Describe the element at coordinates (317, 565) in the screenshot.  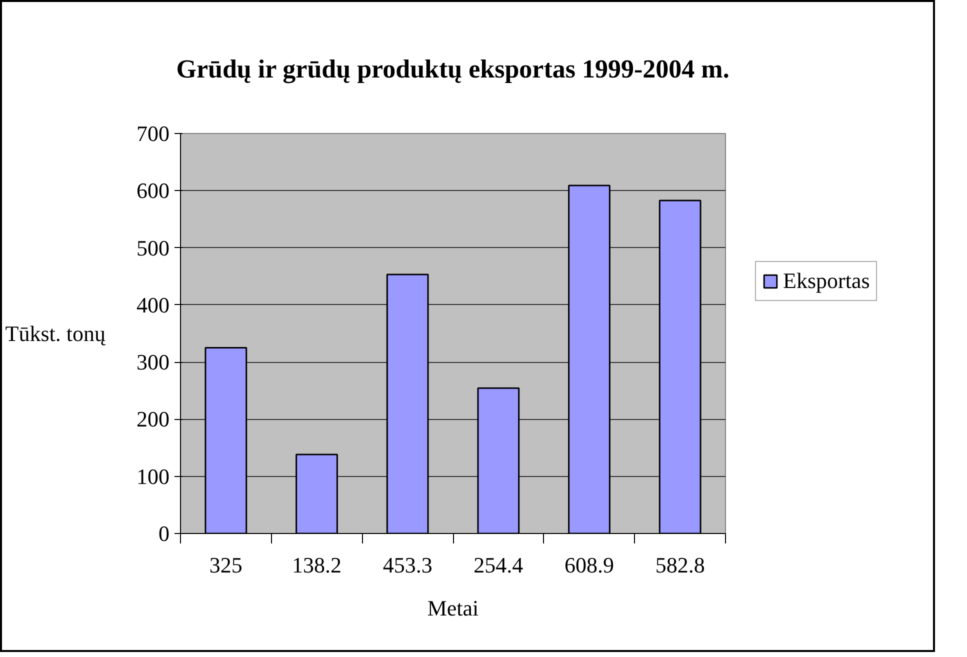
I see `x-tick-label: 138.2` at that location.